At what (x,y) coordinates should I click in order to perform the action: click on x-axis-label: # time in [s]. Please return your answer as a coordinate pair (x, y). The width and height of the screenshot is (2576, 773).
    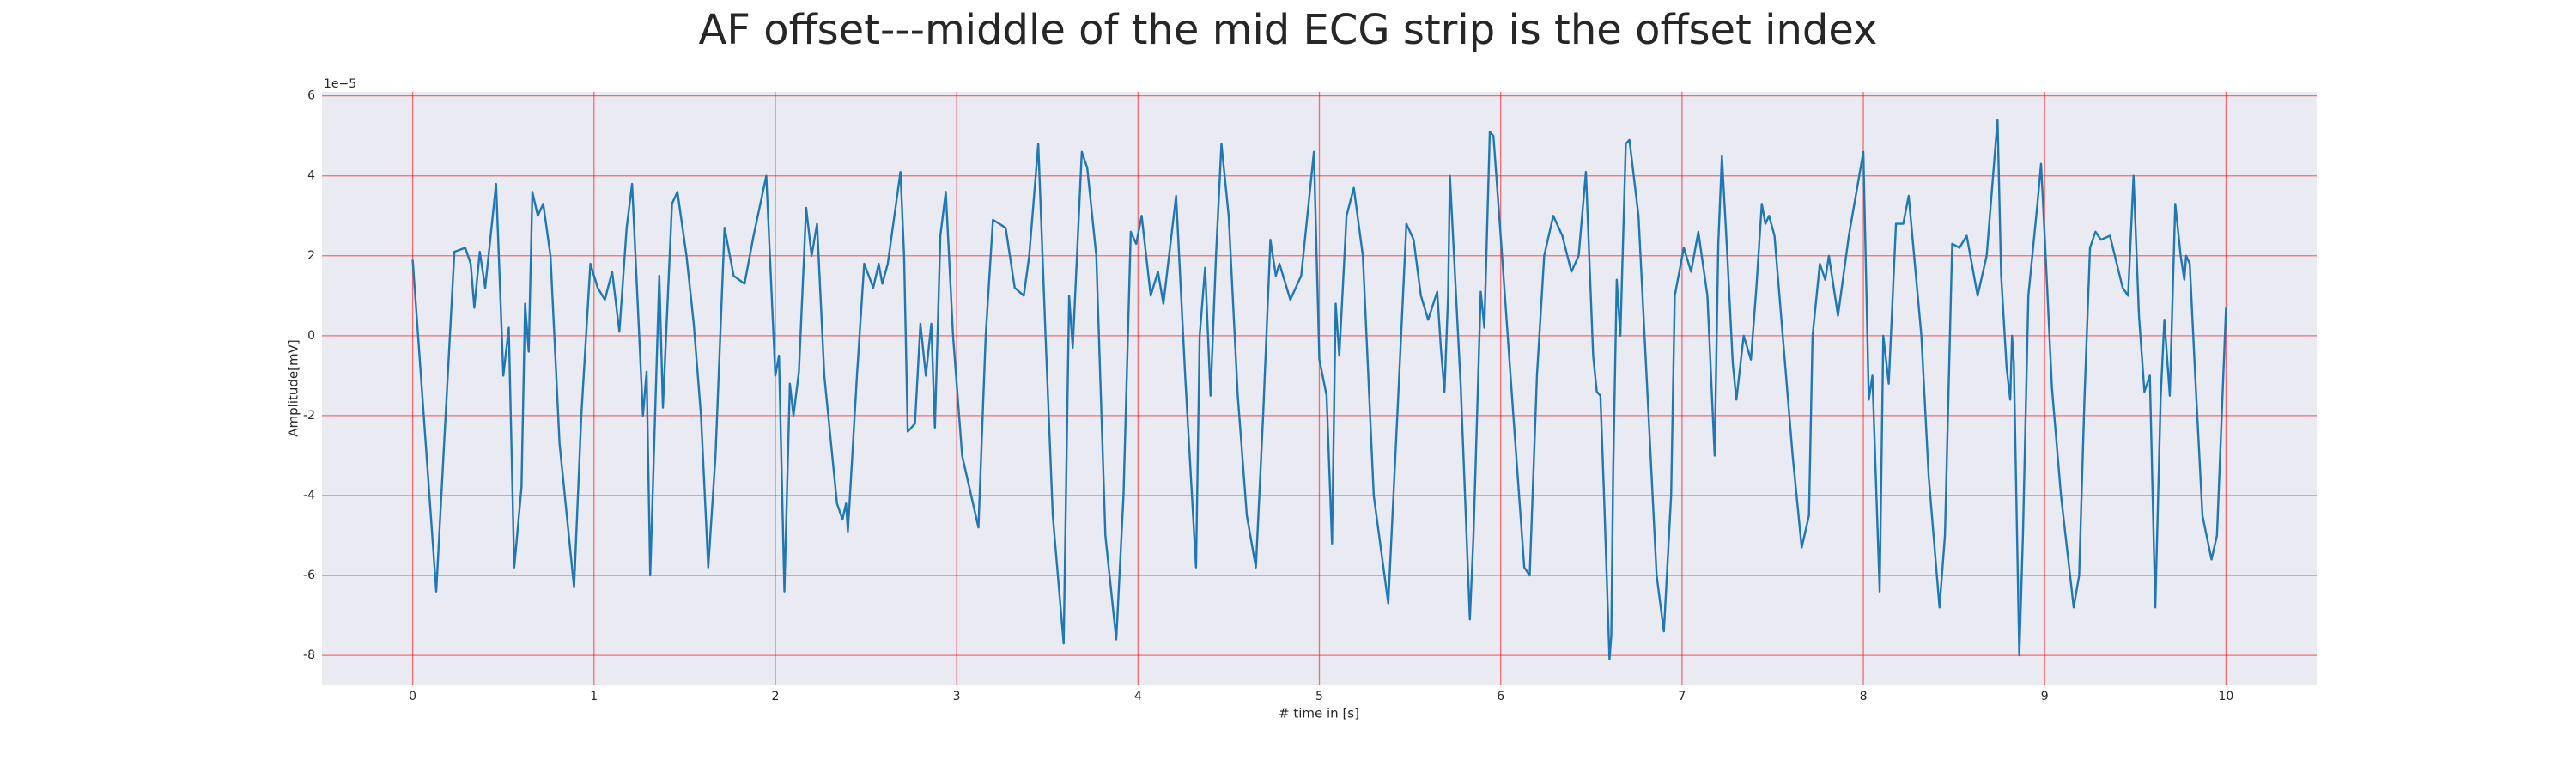
    Looking at the image, I should click on (1319, 713).